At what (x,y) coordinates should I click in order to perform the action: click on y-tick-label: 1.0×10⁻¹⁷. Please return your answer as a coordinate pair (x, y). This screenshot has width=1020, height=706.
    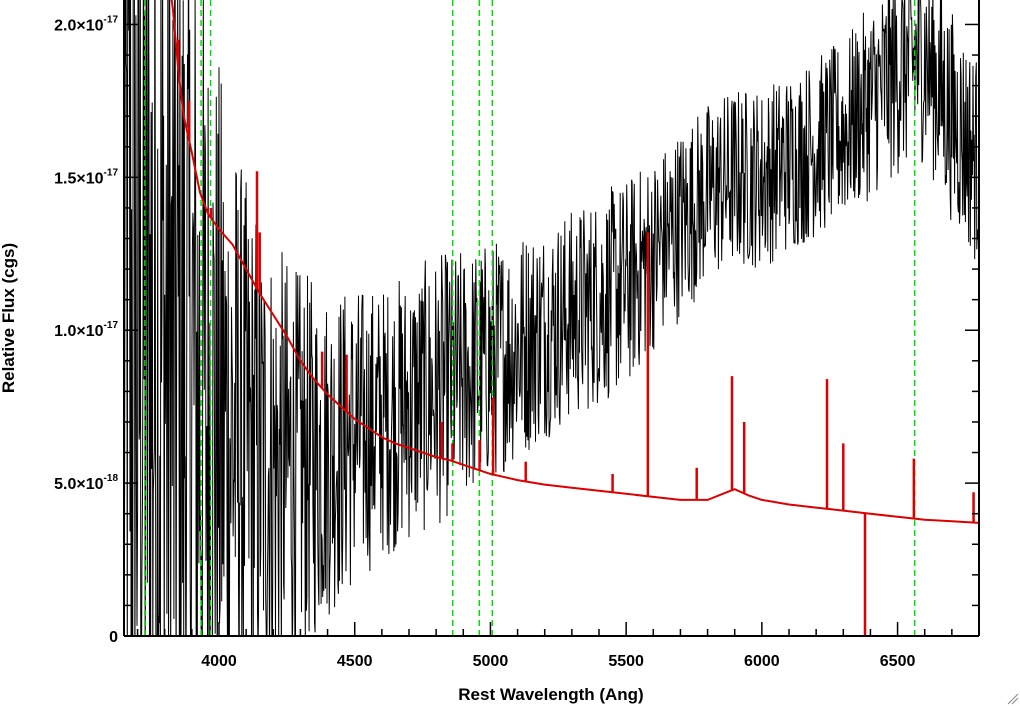
    Looking at the image, I should click on (86, 330).